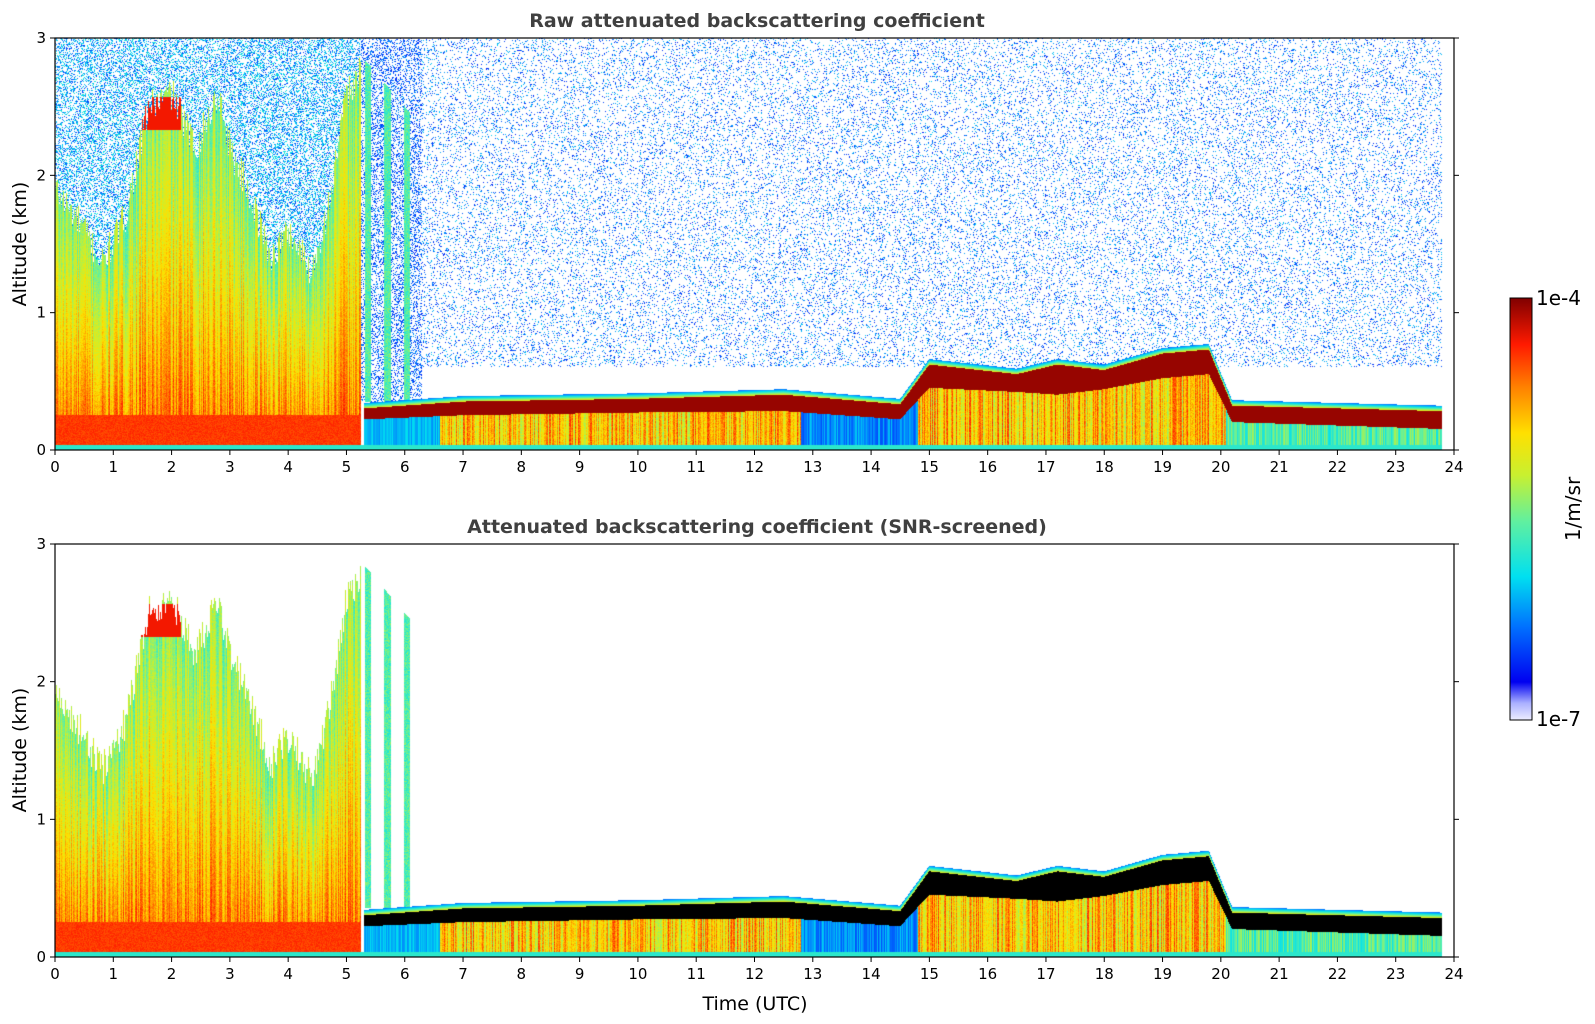 Image resolution: width=1595 pixels, height=1024 pixels. Describe the element at coordinates (1547, 508) in the screenshot. I see `colorbar: 1e-4 1e-7 1/m/sr` at that location.